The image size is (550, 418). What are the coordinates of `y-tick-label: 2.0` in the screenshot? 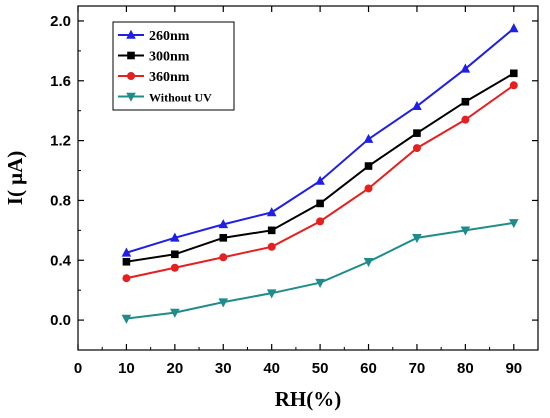 It's located at (60, 21).